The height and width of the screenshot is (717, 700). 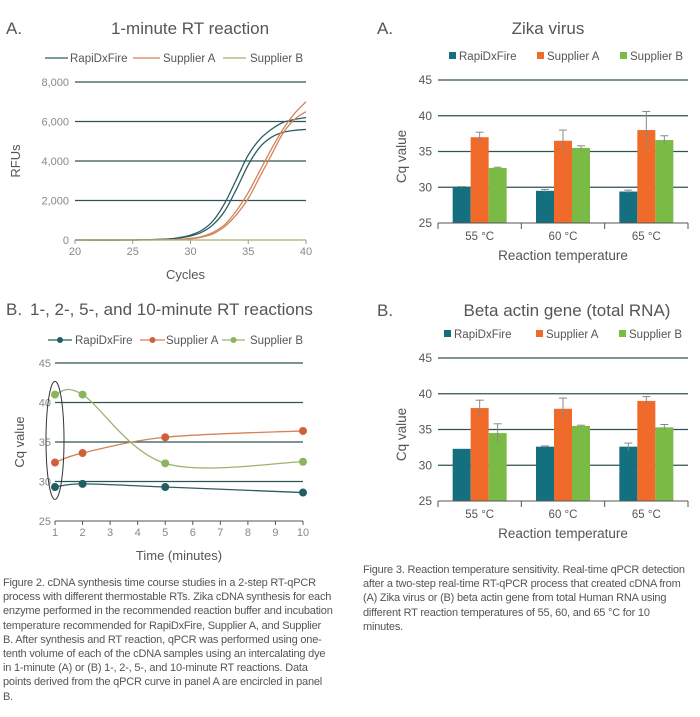 I want to click on x-tick-label: 35, so click(x=248, y=252).